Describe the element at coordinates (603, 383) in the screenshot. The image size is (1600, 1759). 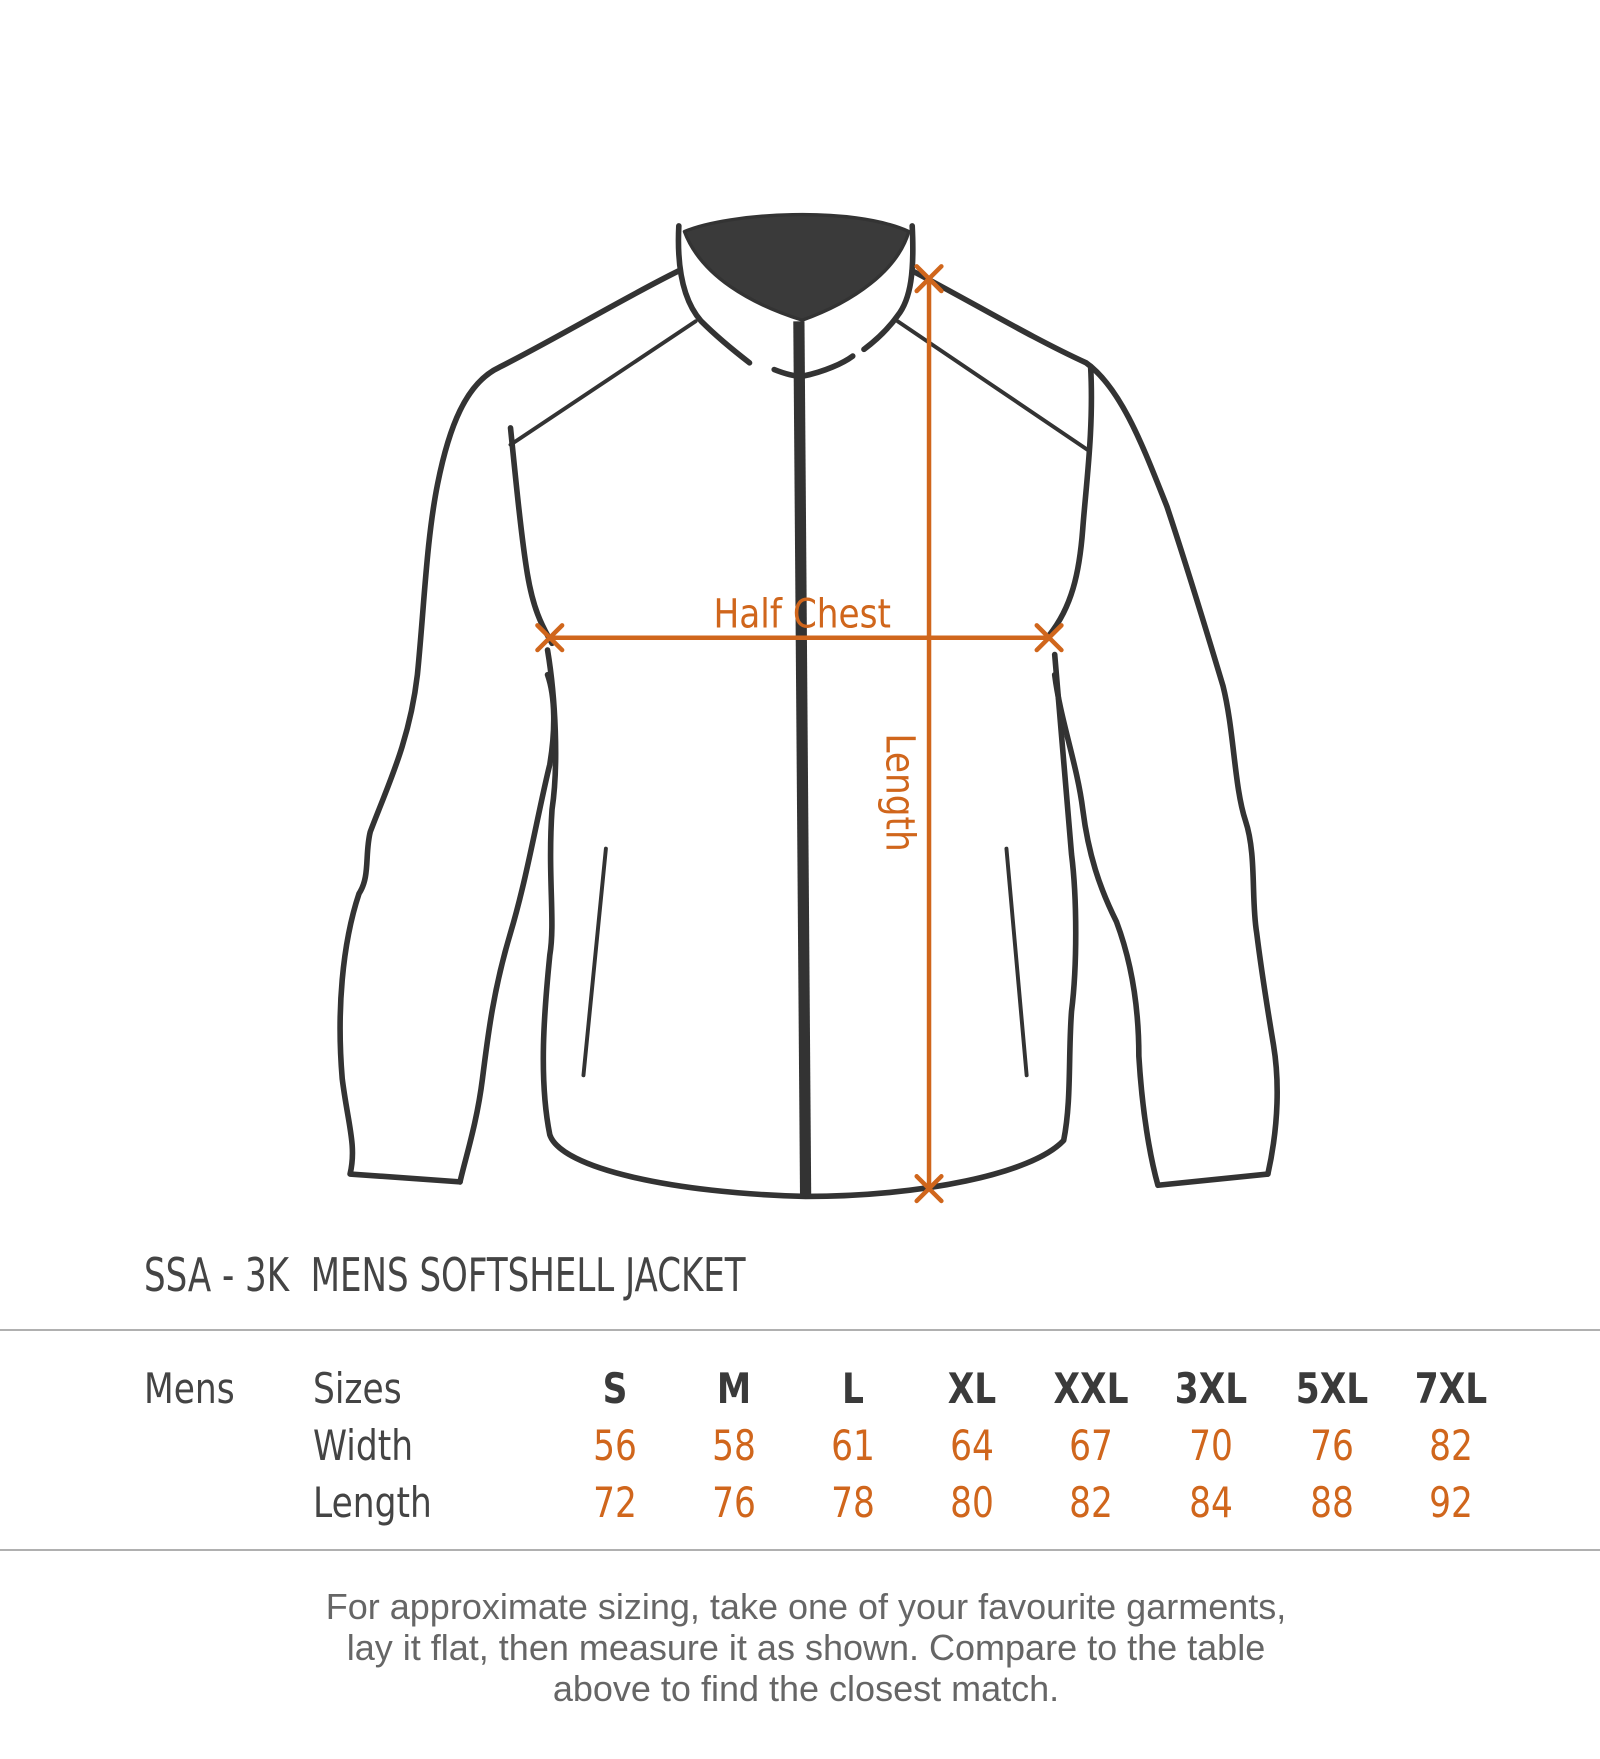
I see `left-raglan-seam` at that location.